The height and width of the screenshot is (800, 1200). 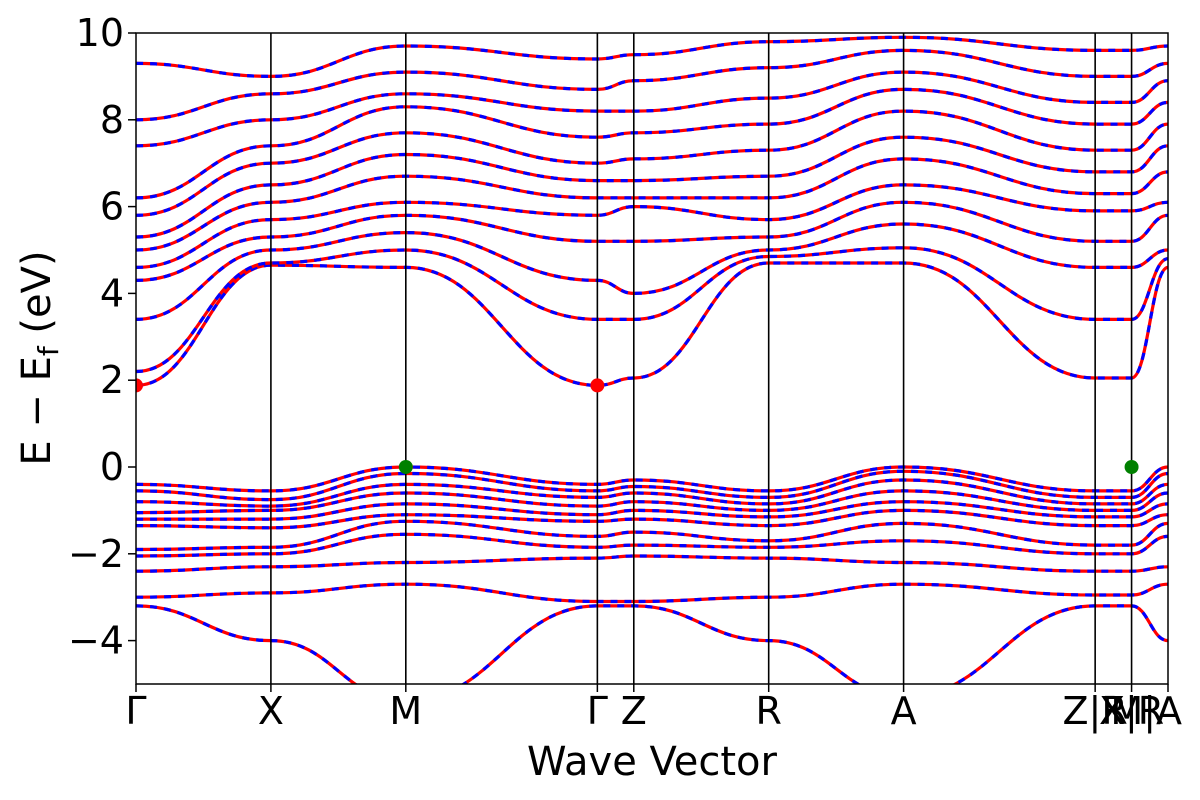 What do you see at coordinates (112, 120) in the screenshot?
I see `y-tick-label: 8` at bounding box center [112, 120].